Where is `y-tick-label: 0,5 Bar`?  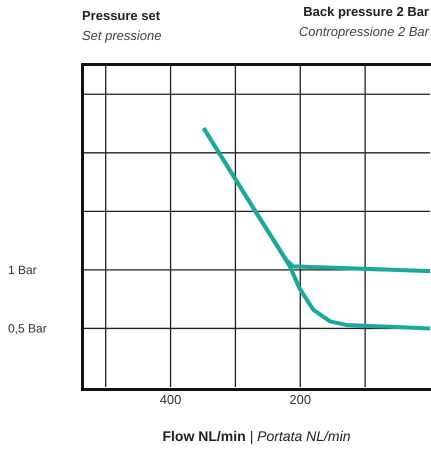
y-tick-label: 0,5 Bar is located at coordinates (27, 328).